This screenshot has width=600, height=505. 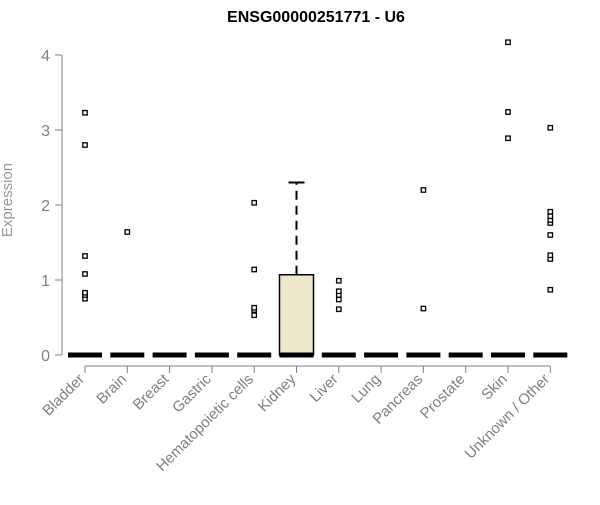 What do you see at coordinates (45, 56) in the screenshot?
I see `y-tick-label: 4` at bounding box center [45, 56].